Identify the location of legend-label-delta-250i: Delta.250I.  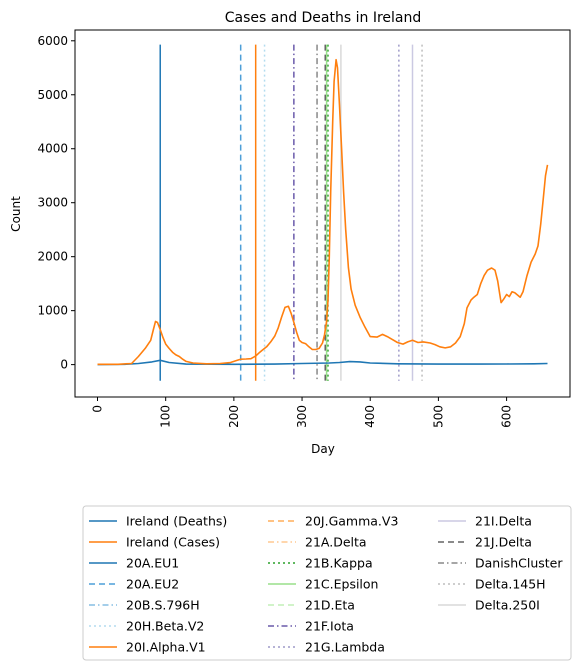
(507, 605).